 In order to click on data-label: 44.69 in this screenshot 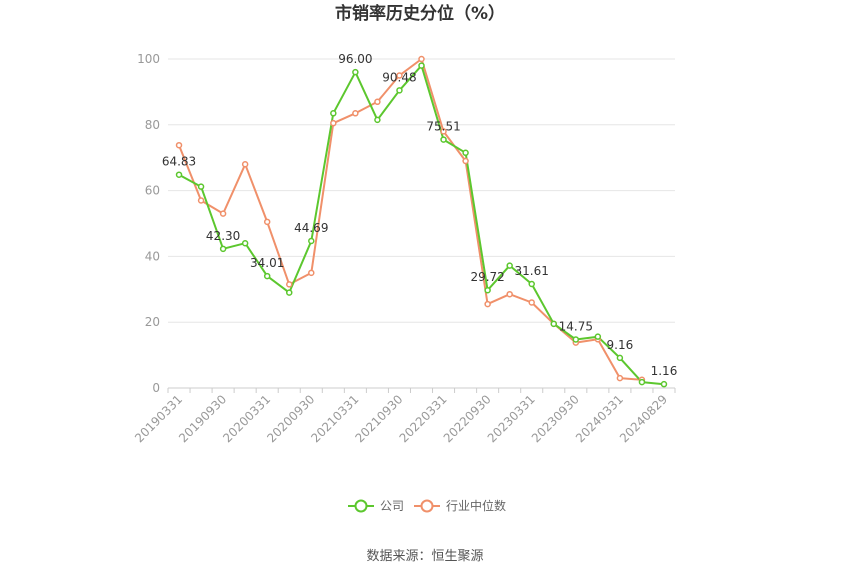, I will do `click(311, 228)`.